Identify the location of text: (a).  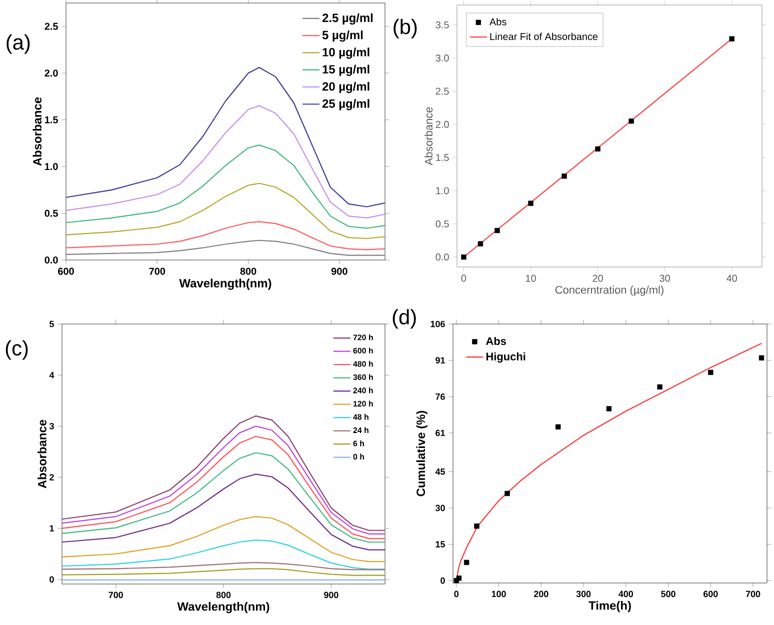
(18, 44).